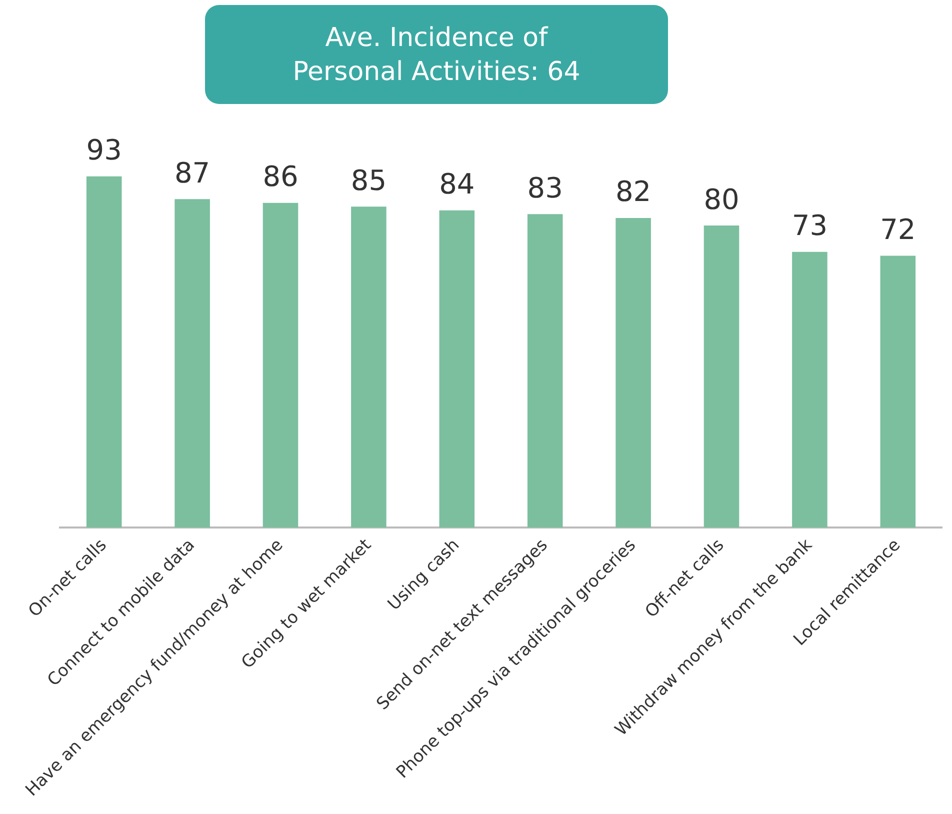 This screenshot has width=952, height=814. Describe the element at coordinates (192, 173) in the screenshot. I see `data-label: 87` at that location.